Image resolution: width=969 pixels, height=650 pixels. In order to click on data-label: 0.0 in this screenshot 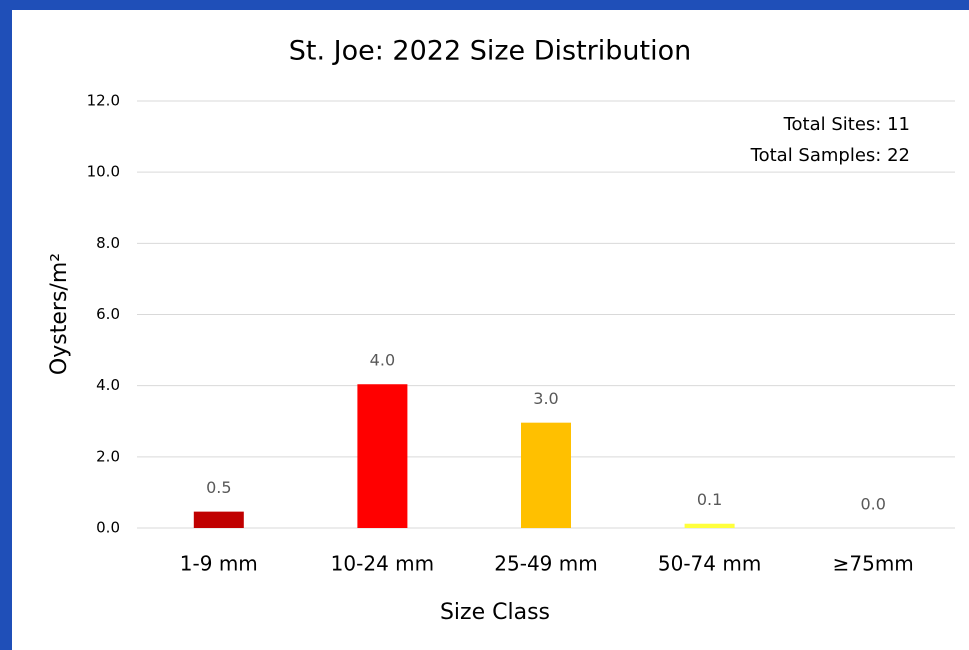, I will do `click(872, 504)`.